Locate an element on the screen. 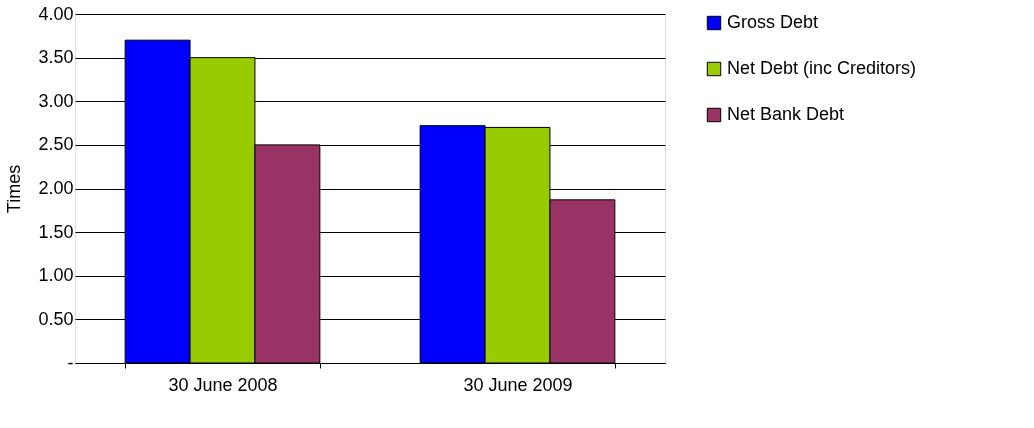  y-tick-label: 2.50 is located at coordinates (56, 144).